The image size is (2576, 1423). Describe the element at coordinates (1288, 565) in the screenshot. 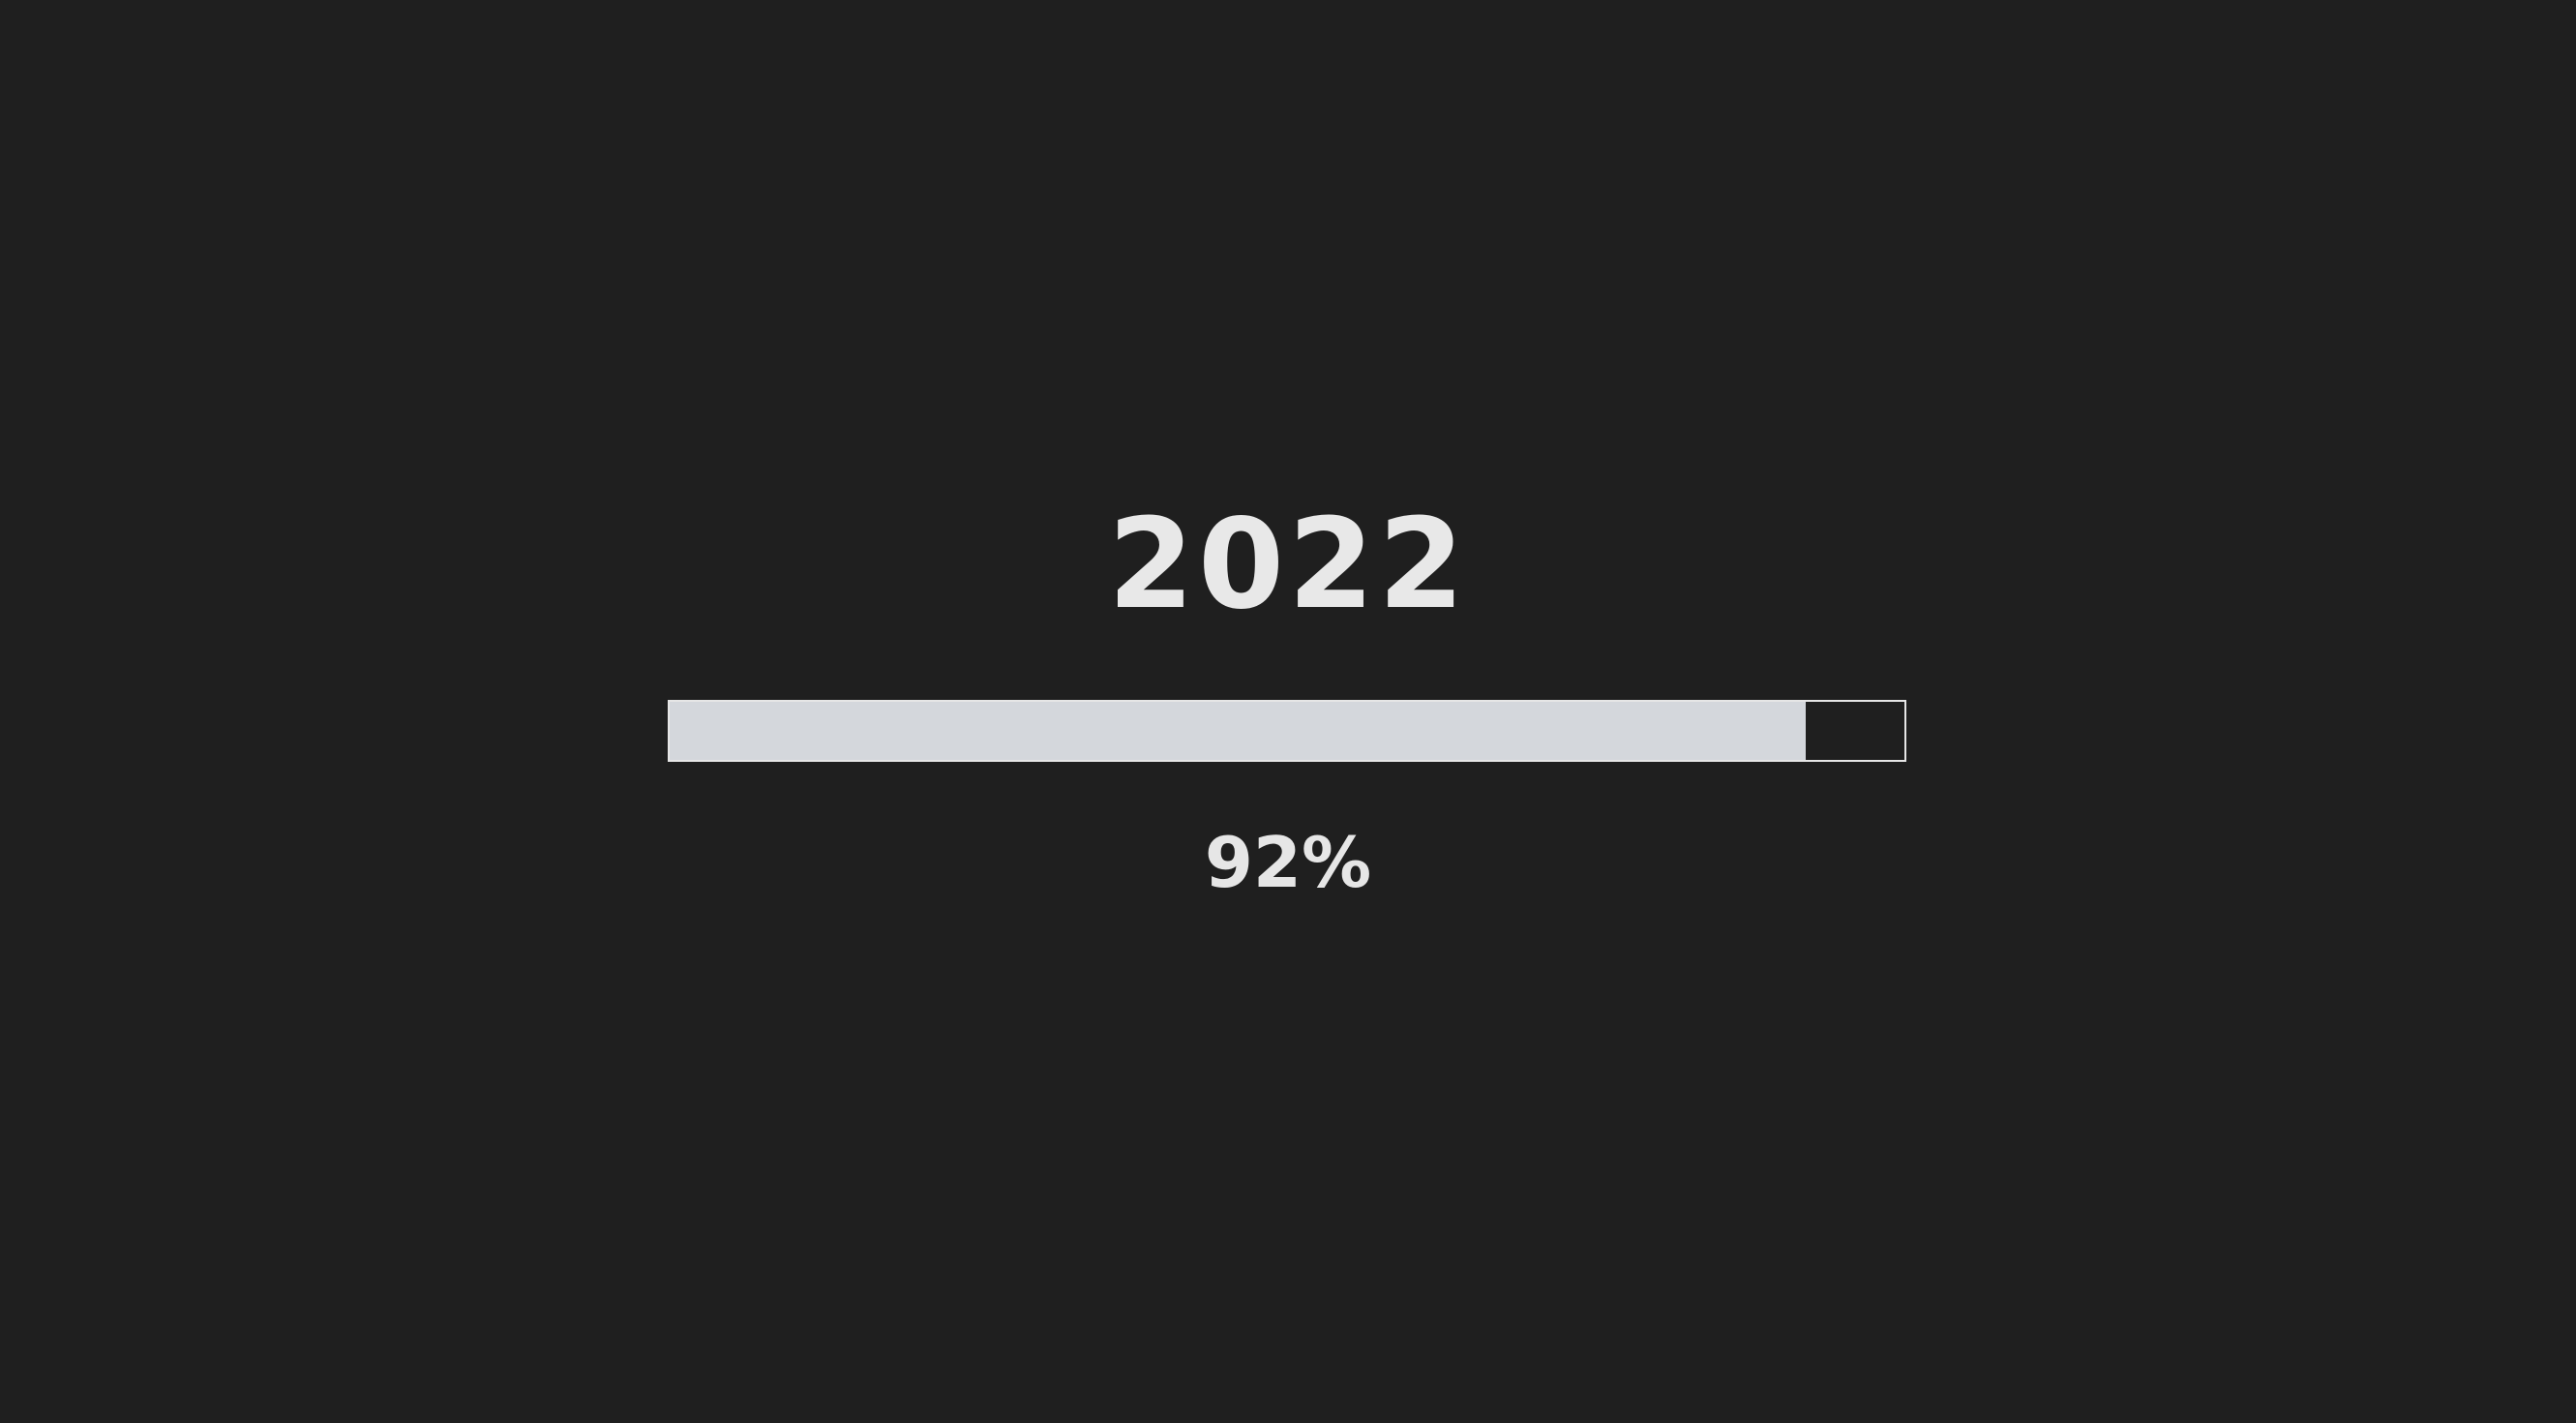

I see `year-title: 2022` at that location.